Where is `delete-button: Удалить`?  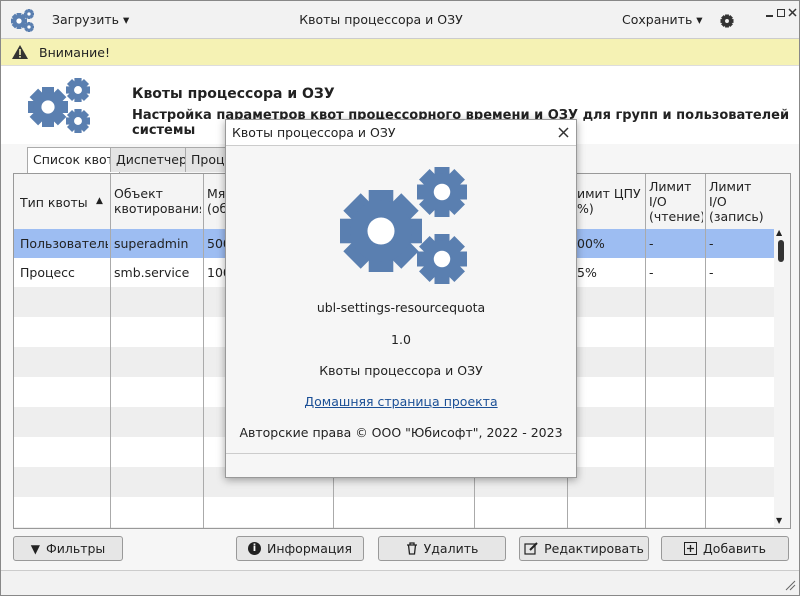
delete-button: Удалить is located at coordinates (442, 548).